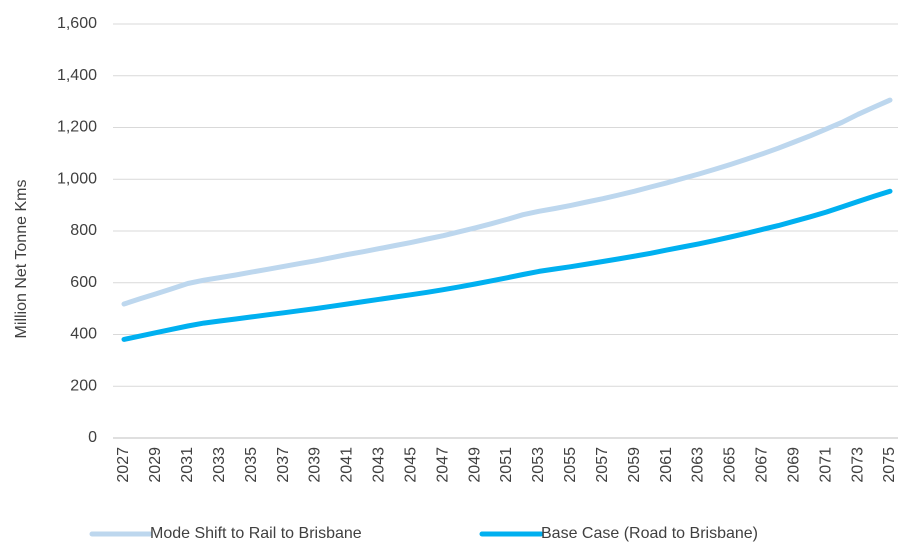  Describe the element at coordinates (77, 75) in the screenshot. I see `y-tick-label: 1,400` at that location.